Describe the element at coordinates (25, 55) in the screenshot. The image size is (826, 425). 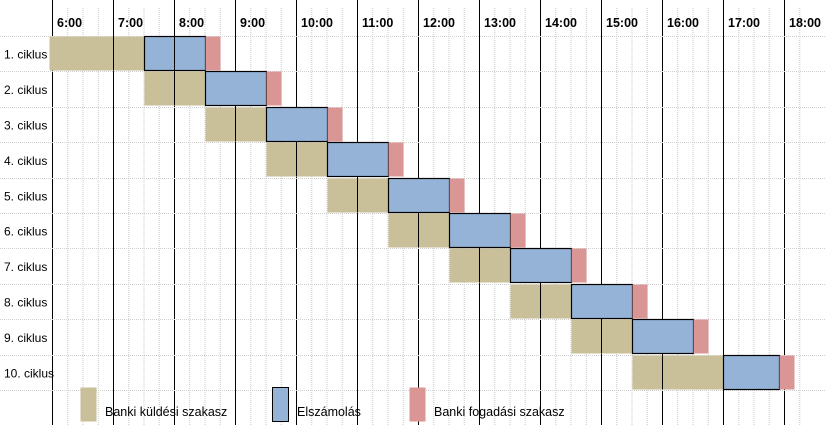
I see `row-label: 1. ciklus` at that location.